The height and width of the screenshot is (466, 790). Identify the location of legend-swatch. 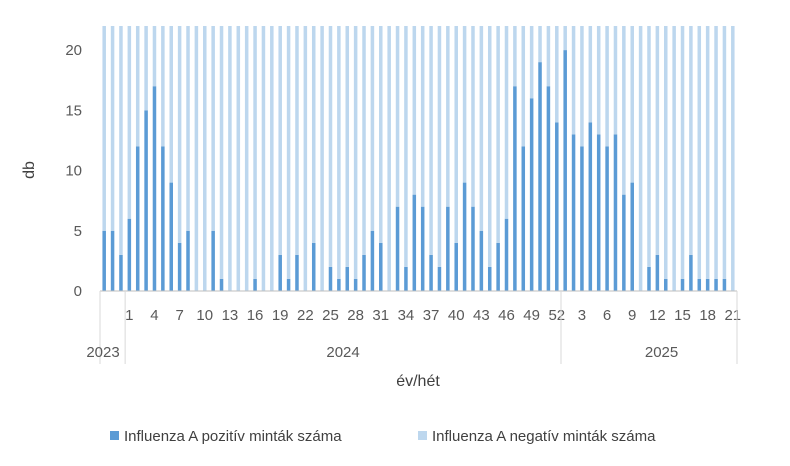
(114, 435).